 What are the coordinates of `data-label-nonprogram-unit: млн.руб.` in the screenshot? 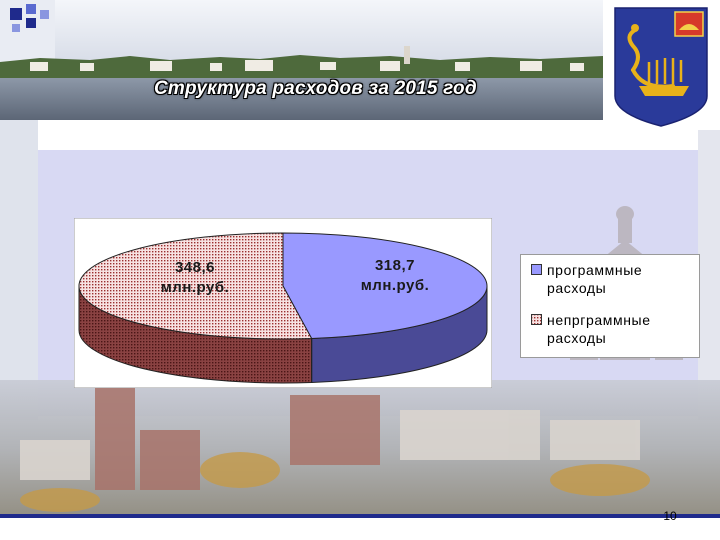 It's located at (195, 287).